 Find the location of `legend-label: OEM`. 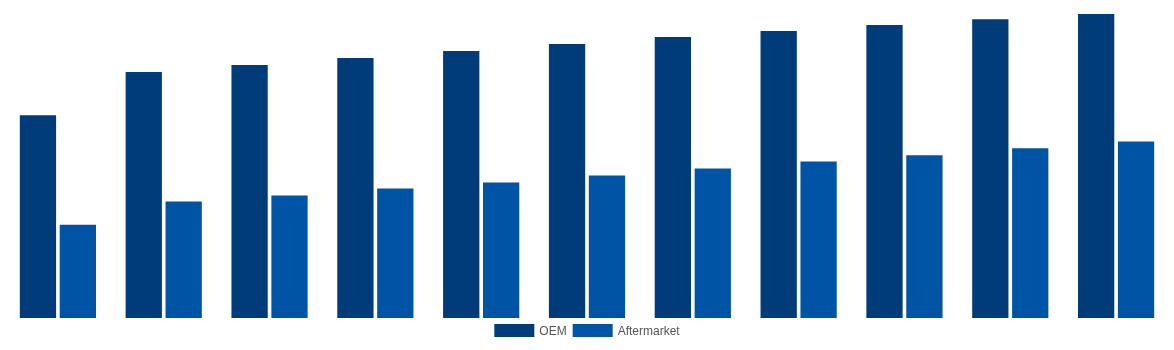

legend-label: OEM is located at coordinates (553, 330).